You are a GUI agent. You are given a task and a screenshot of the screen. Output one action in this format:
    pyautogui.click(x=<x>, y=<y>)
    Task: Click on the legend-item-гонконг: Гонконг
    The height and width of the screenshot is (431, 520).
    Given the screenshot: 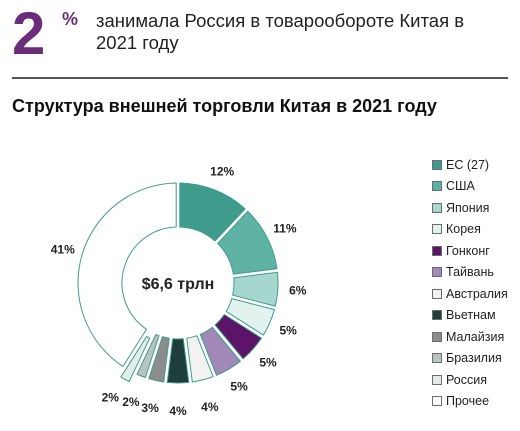 What is the action you would take?
    pyautogui.click(x=470, y=251)
    